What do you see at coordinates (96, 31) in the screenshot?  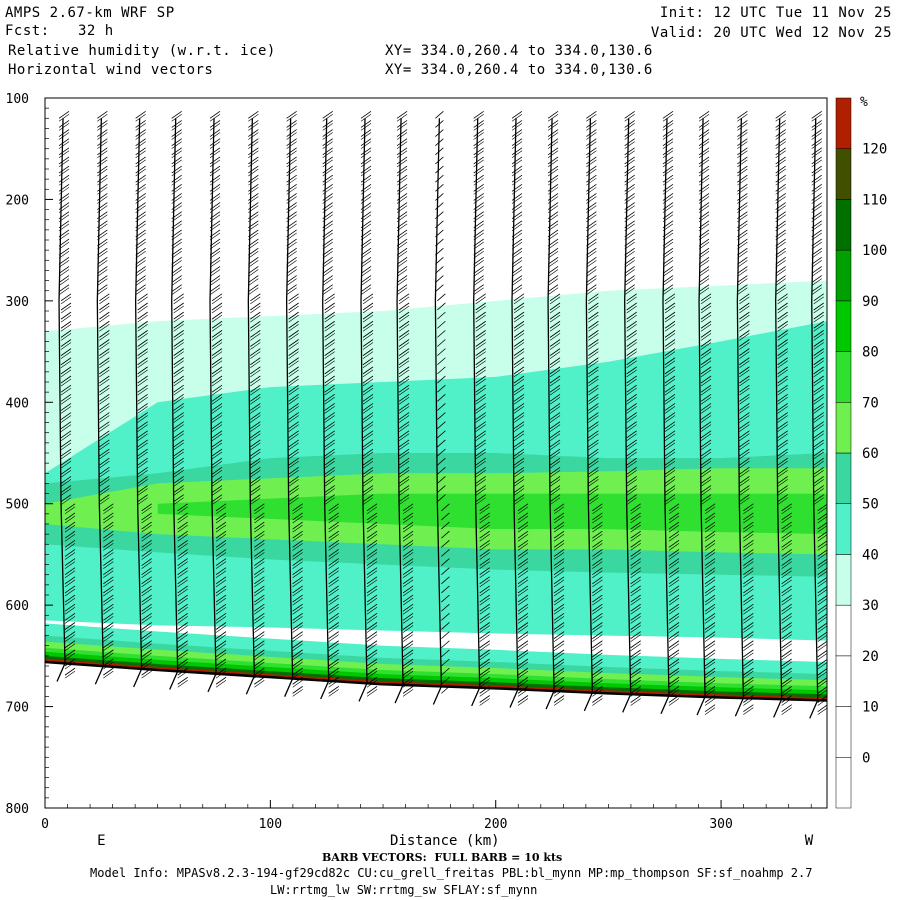 I see `forecast-hour: 32 h` at bounding box center [96, 31].